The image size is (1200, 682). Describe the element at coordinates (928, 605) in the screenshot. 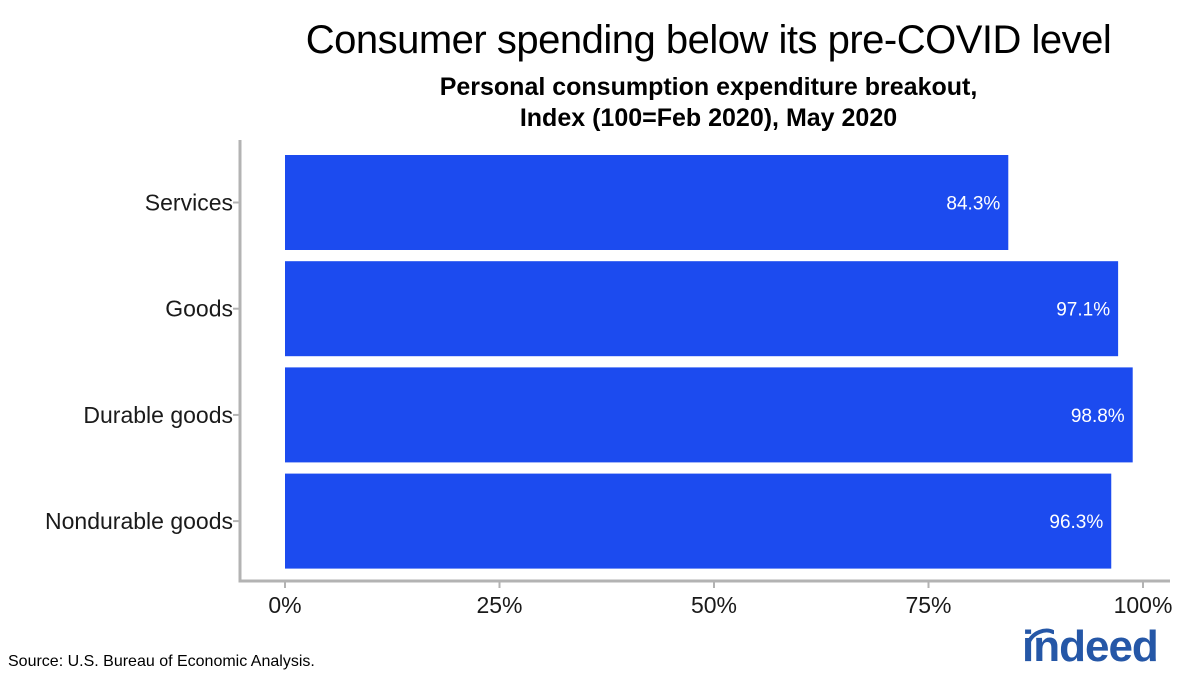

I see `x-tick-label: 75%` at that location.